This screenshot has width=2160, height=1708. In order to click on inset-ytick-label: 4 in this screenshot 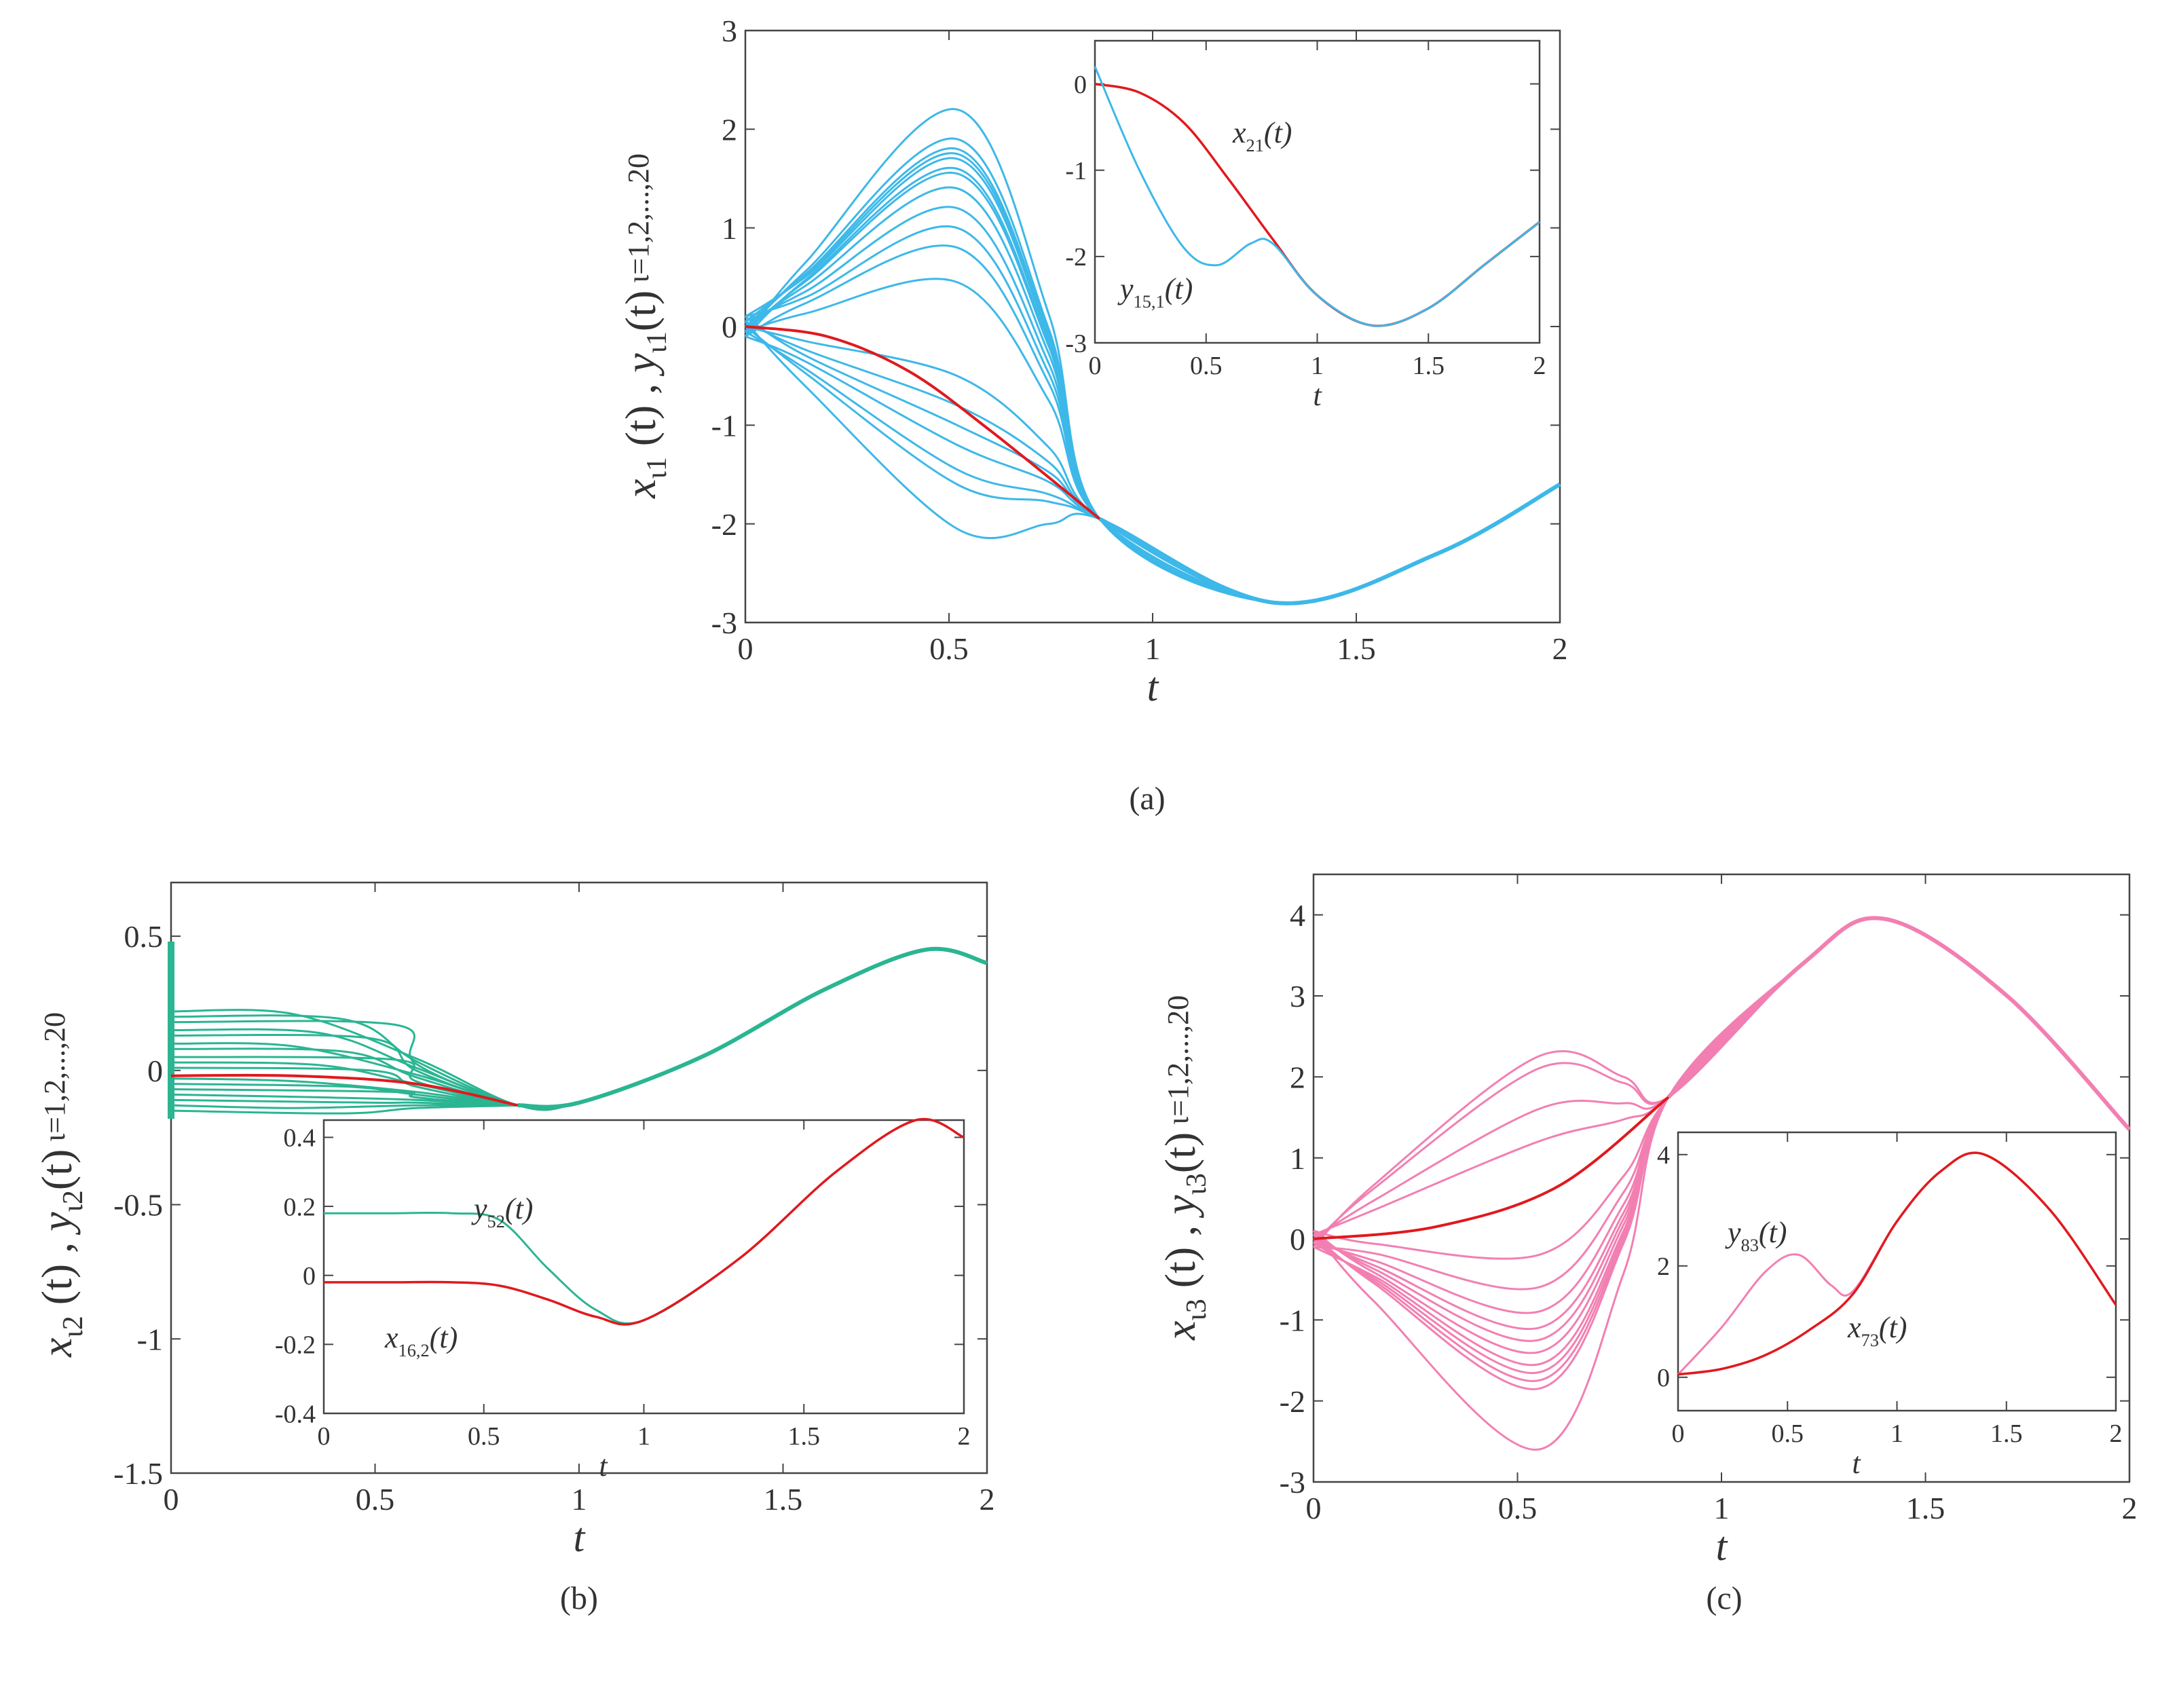, I will do `click(1663, 1155)`.